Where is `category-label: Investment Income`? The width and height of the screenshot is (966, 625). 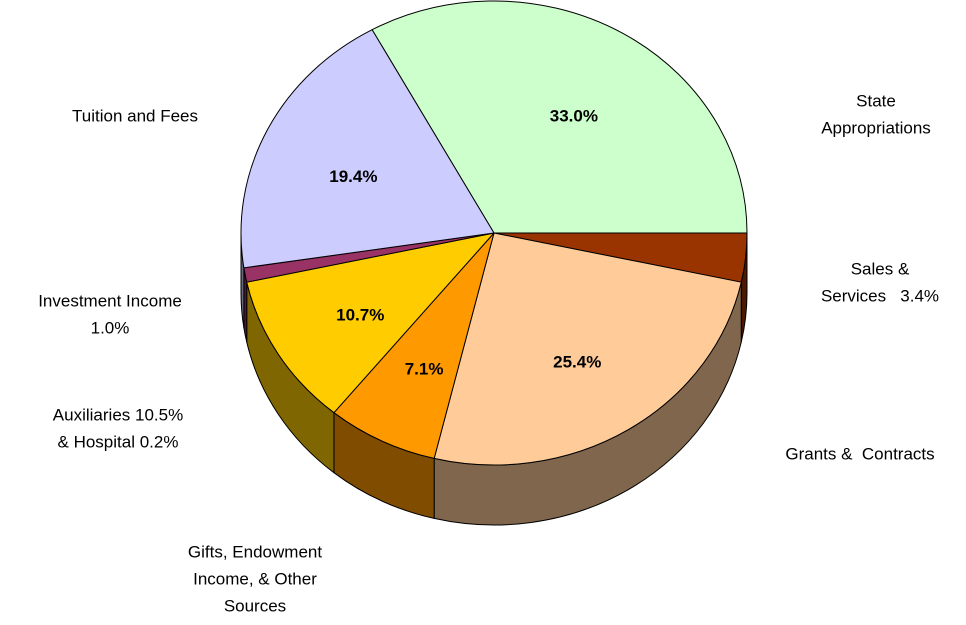
category-label: Investment Income is located at coordinates (110, 300).